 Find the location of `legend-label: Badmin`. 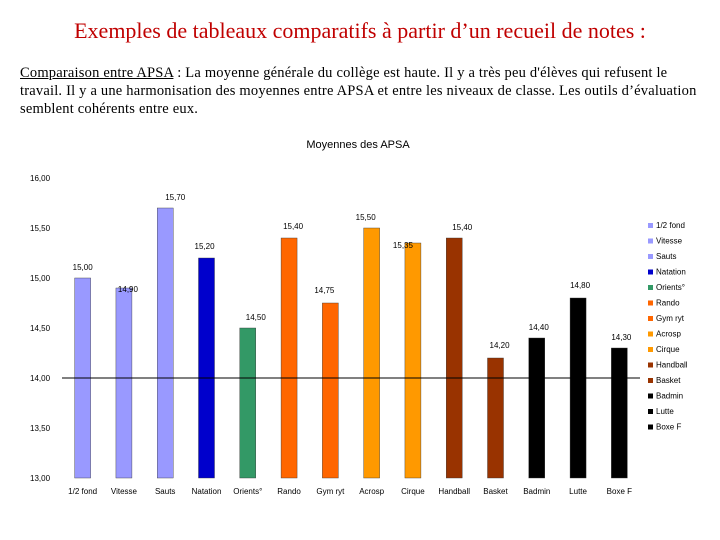

legend-label: Badmin is located at coordinates (669, 396).